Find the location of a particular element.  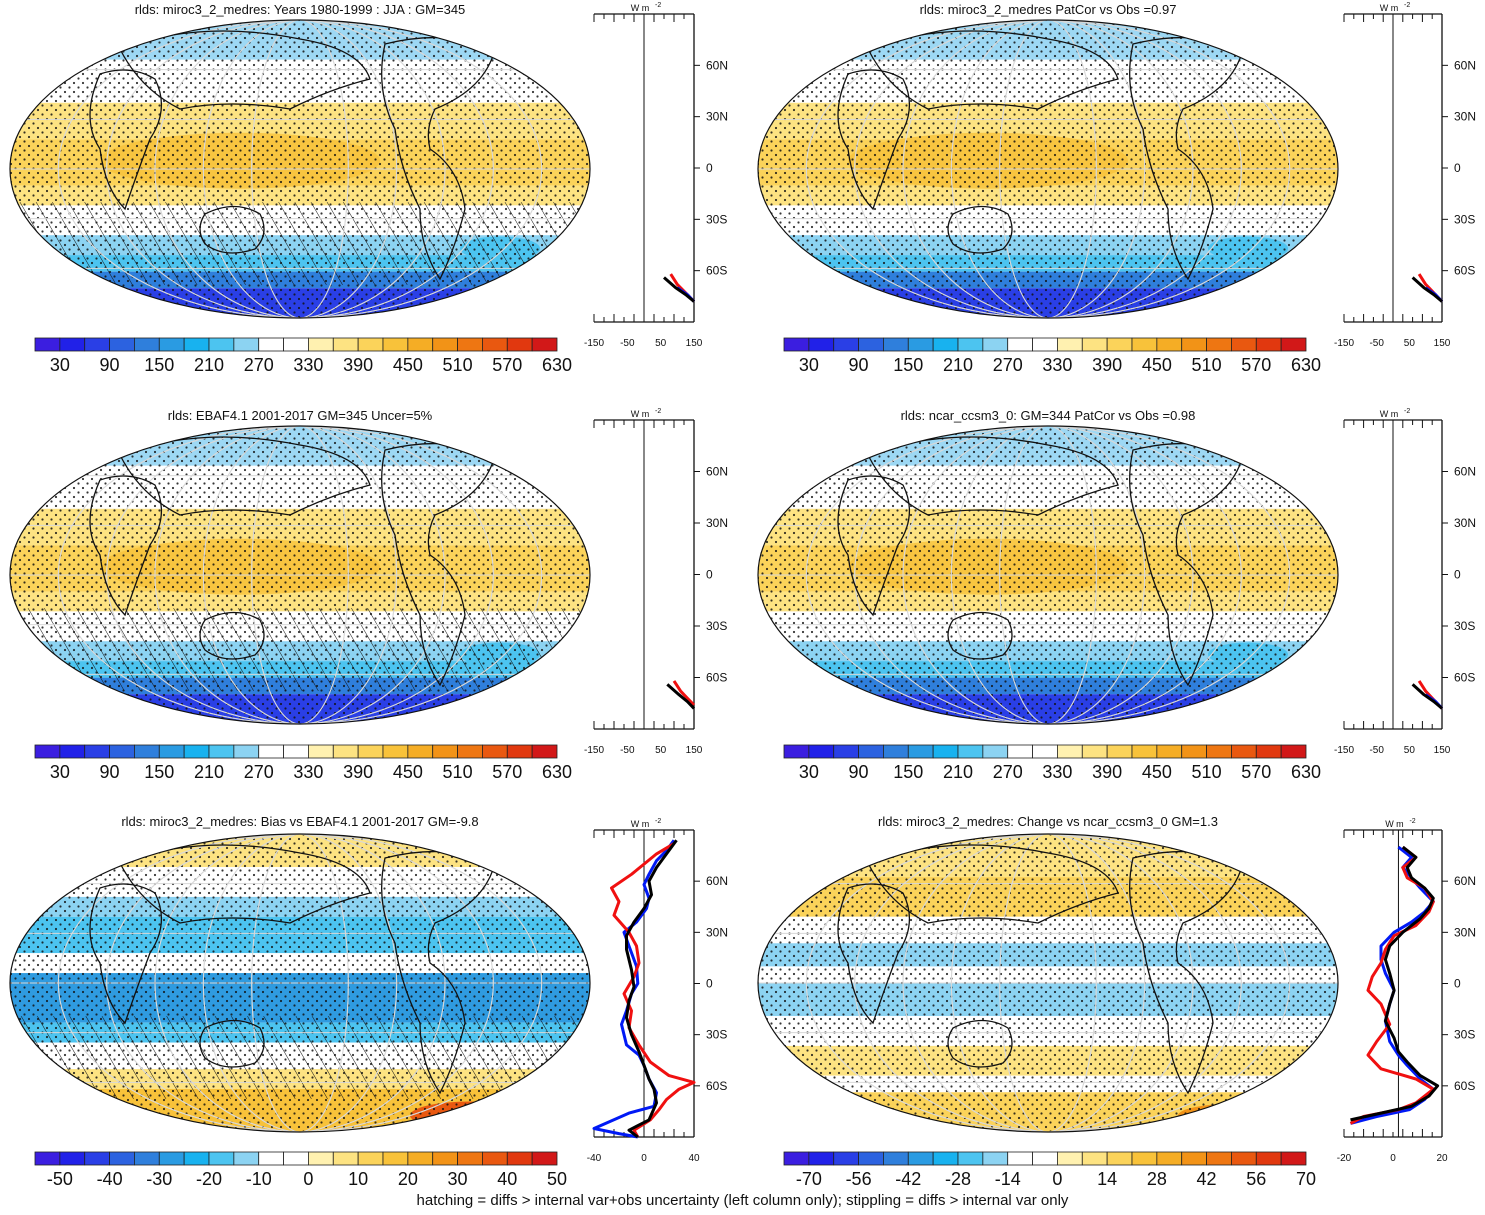

colorbar-label: 70 is located at coordinates (1306, 1179).